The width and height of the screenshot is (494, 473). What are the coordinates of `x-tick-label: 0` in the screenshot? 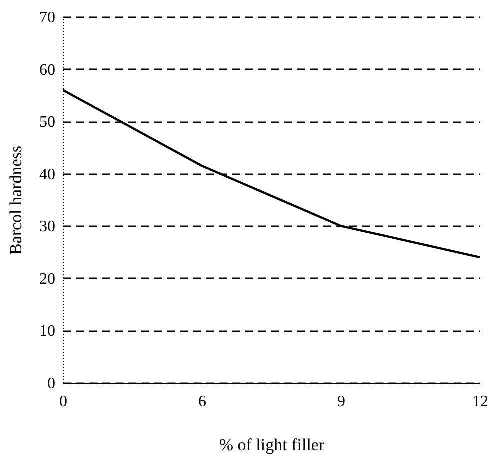 It's located at (64, 402).